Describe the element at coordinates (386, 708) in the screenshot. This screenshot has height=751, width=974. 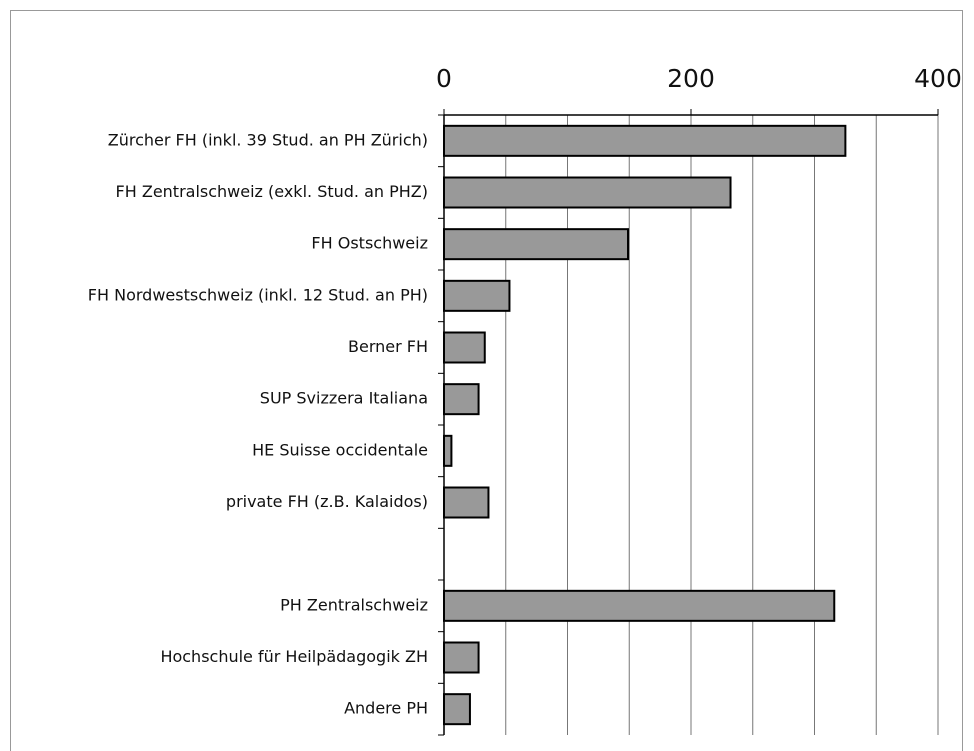
I see `y-tick-label: Andere PH` at that location.